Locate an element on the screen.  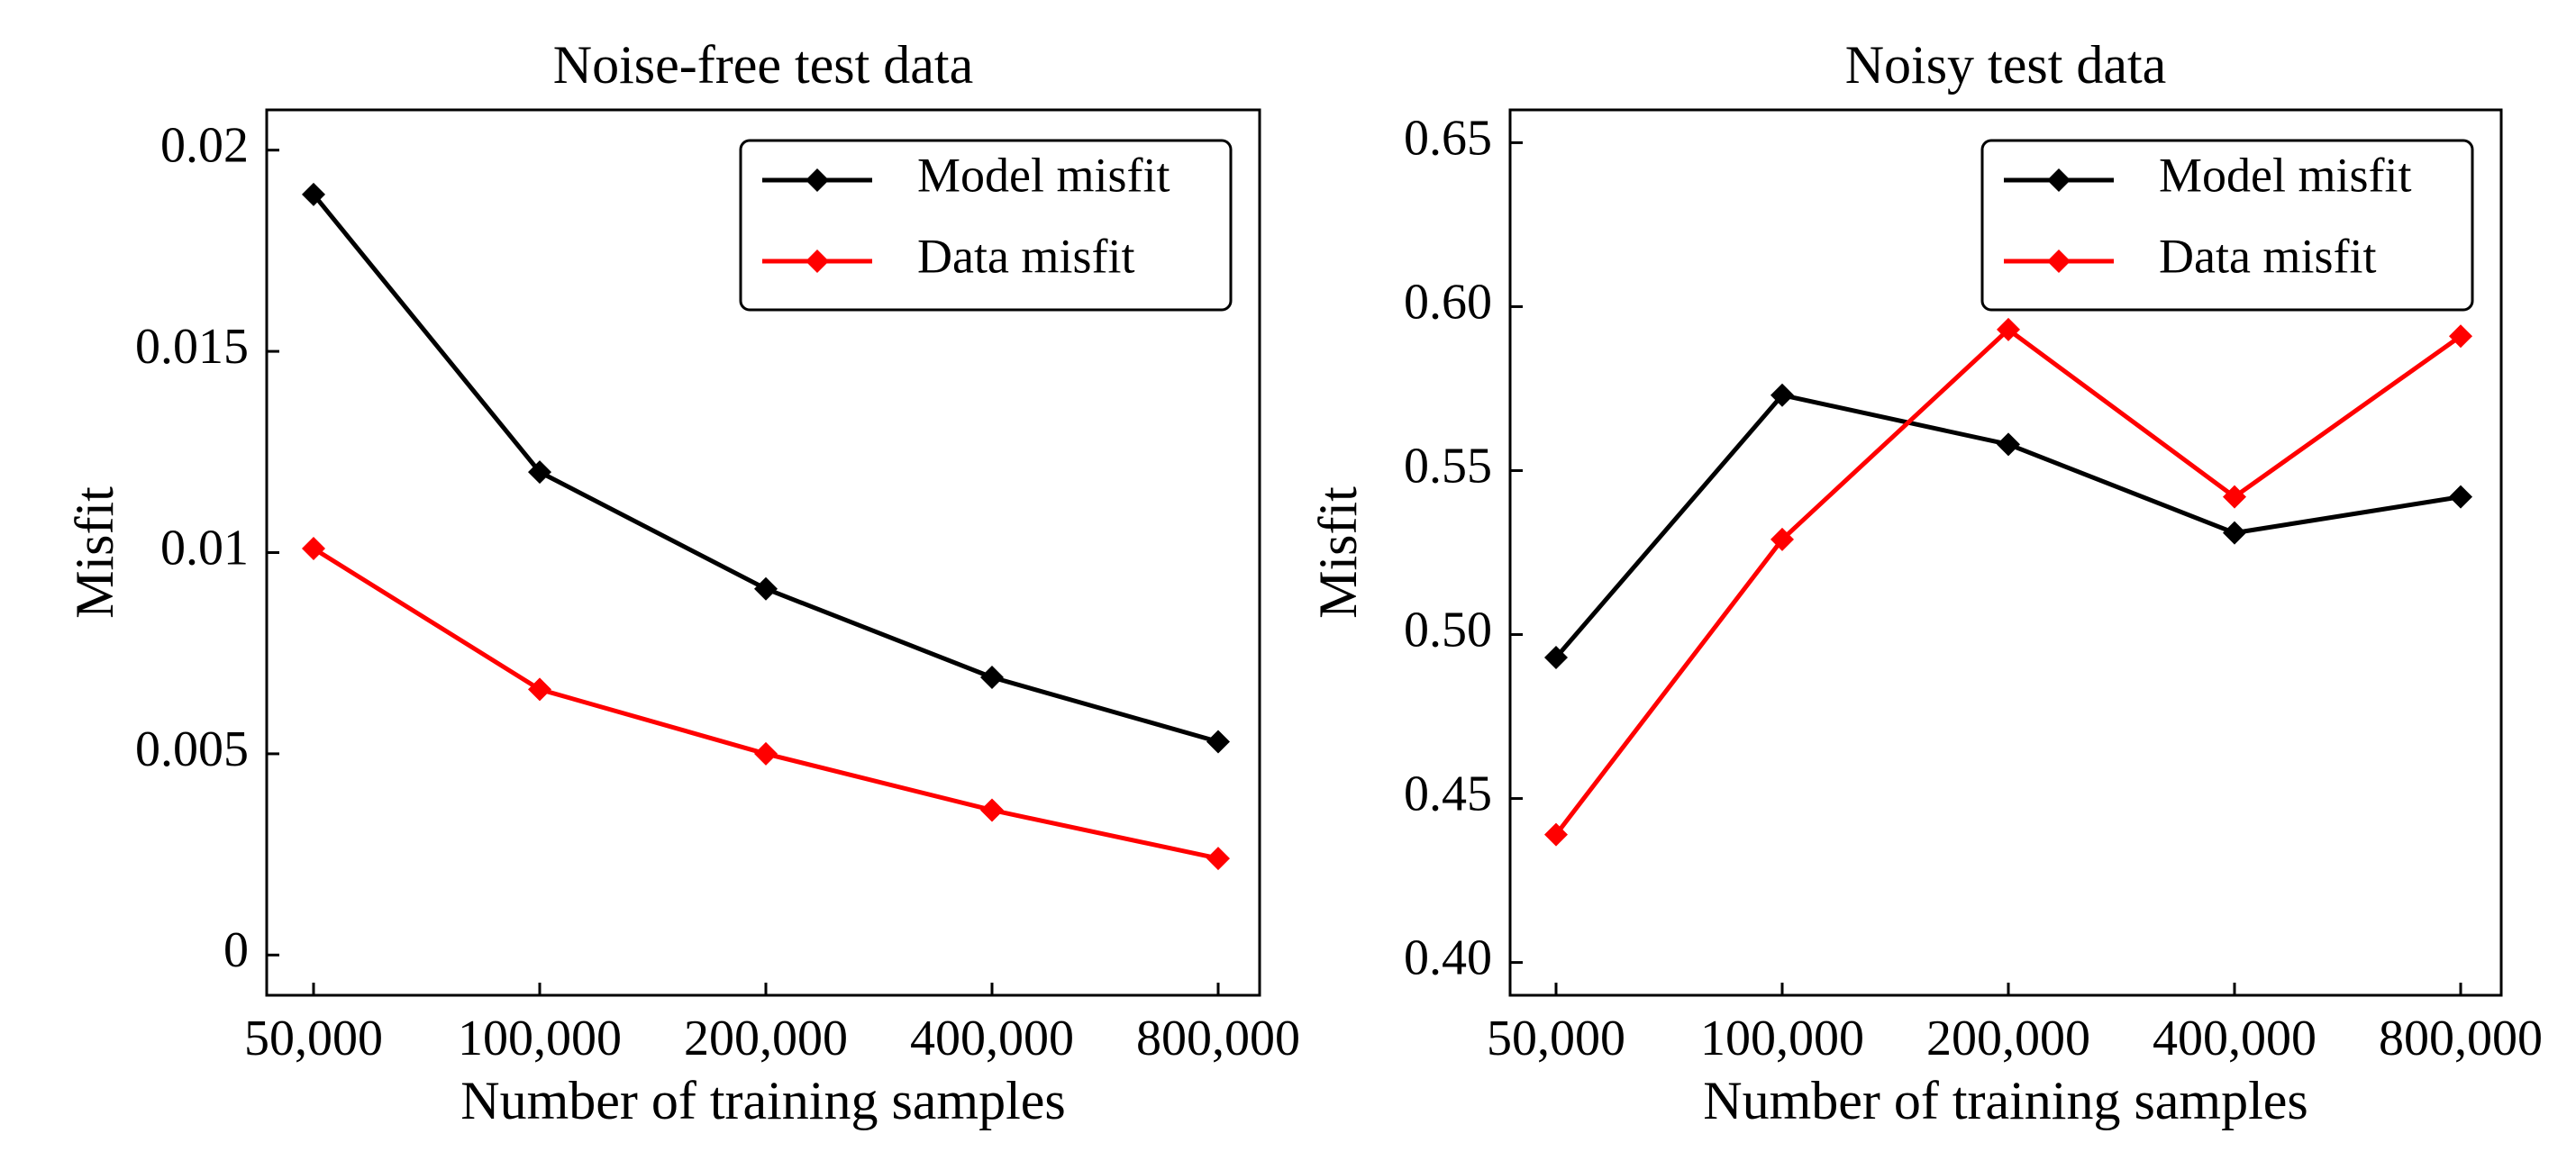
y-tick-label: 0.01 is located at coordinates (204, 548).